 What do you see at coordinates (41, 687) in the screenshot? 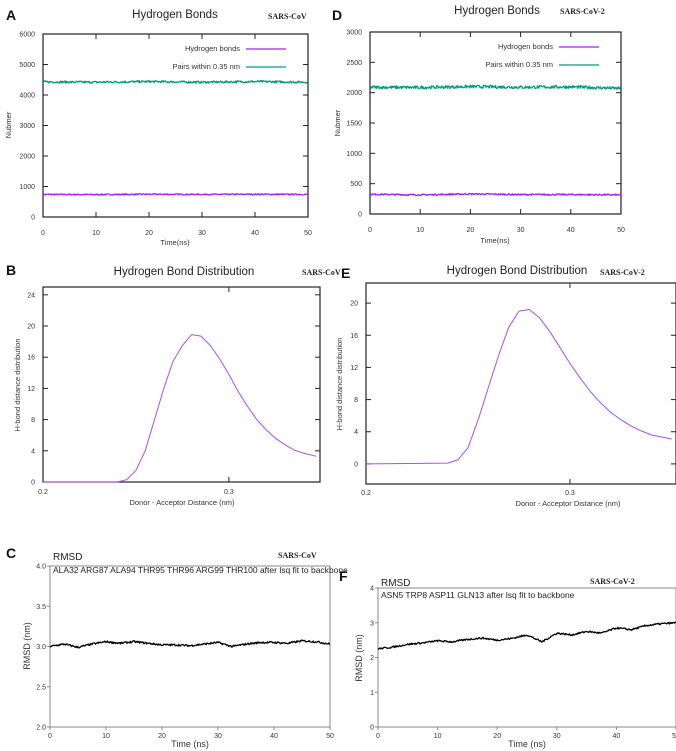
I see `y-tick-label: 2.5` at bounding box center [41, 687].